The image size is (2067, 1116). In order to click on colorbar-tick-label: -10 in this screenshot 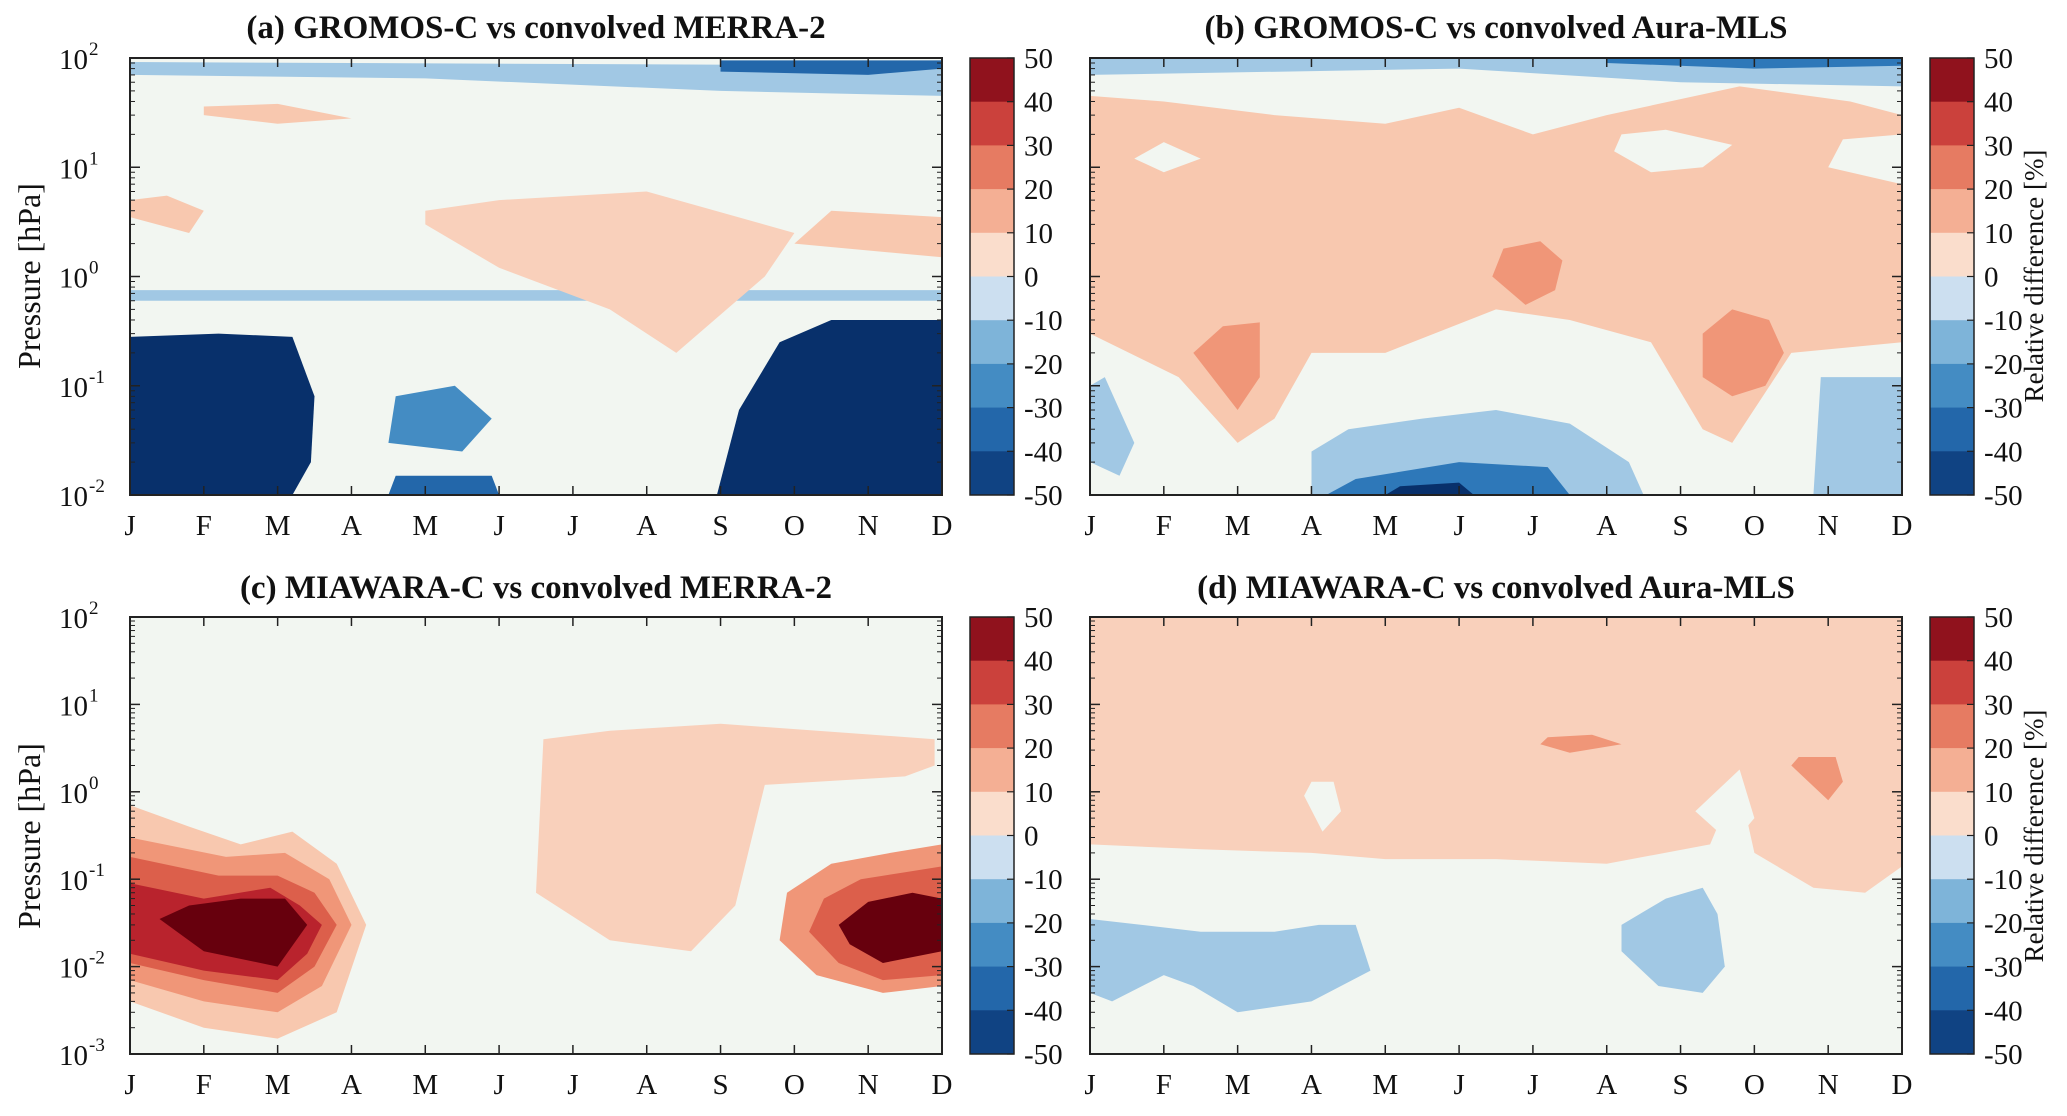, I will do `click(2003, 880)`.